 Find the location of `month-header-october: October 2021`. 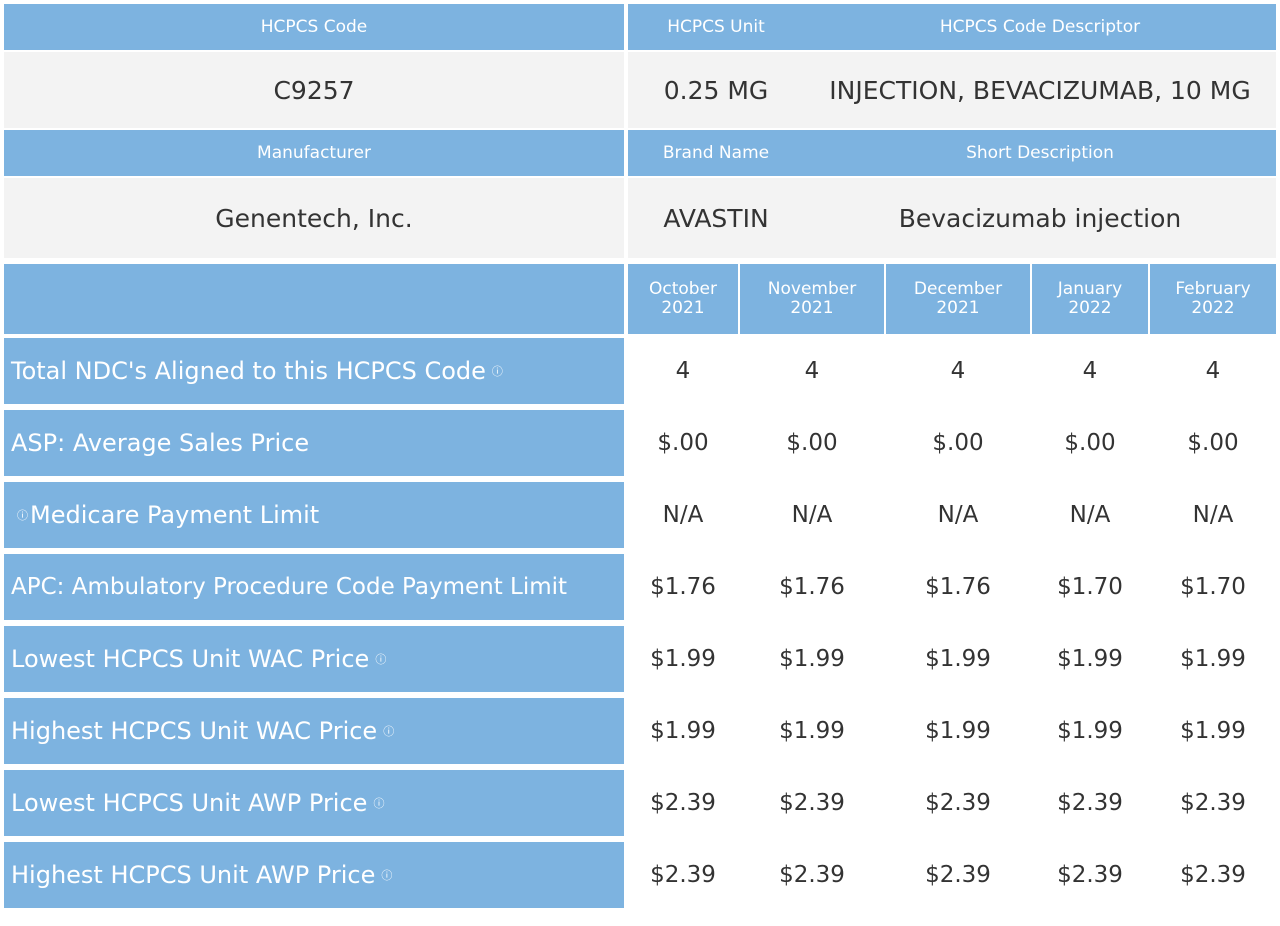

month-header-october: October 2021 is located at coordinates (683, 299).